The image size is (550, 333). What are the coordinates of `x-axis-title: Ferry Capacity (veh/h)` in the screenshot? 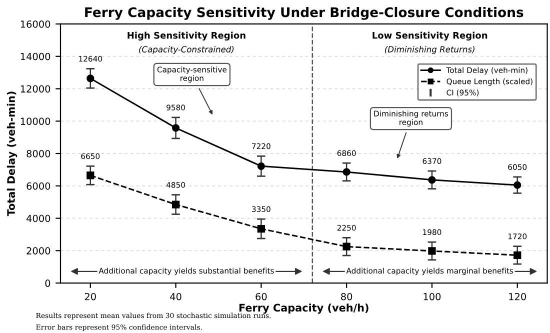 It's located at (303, 309).